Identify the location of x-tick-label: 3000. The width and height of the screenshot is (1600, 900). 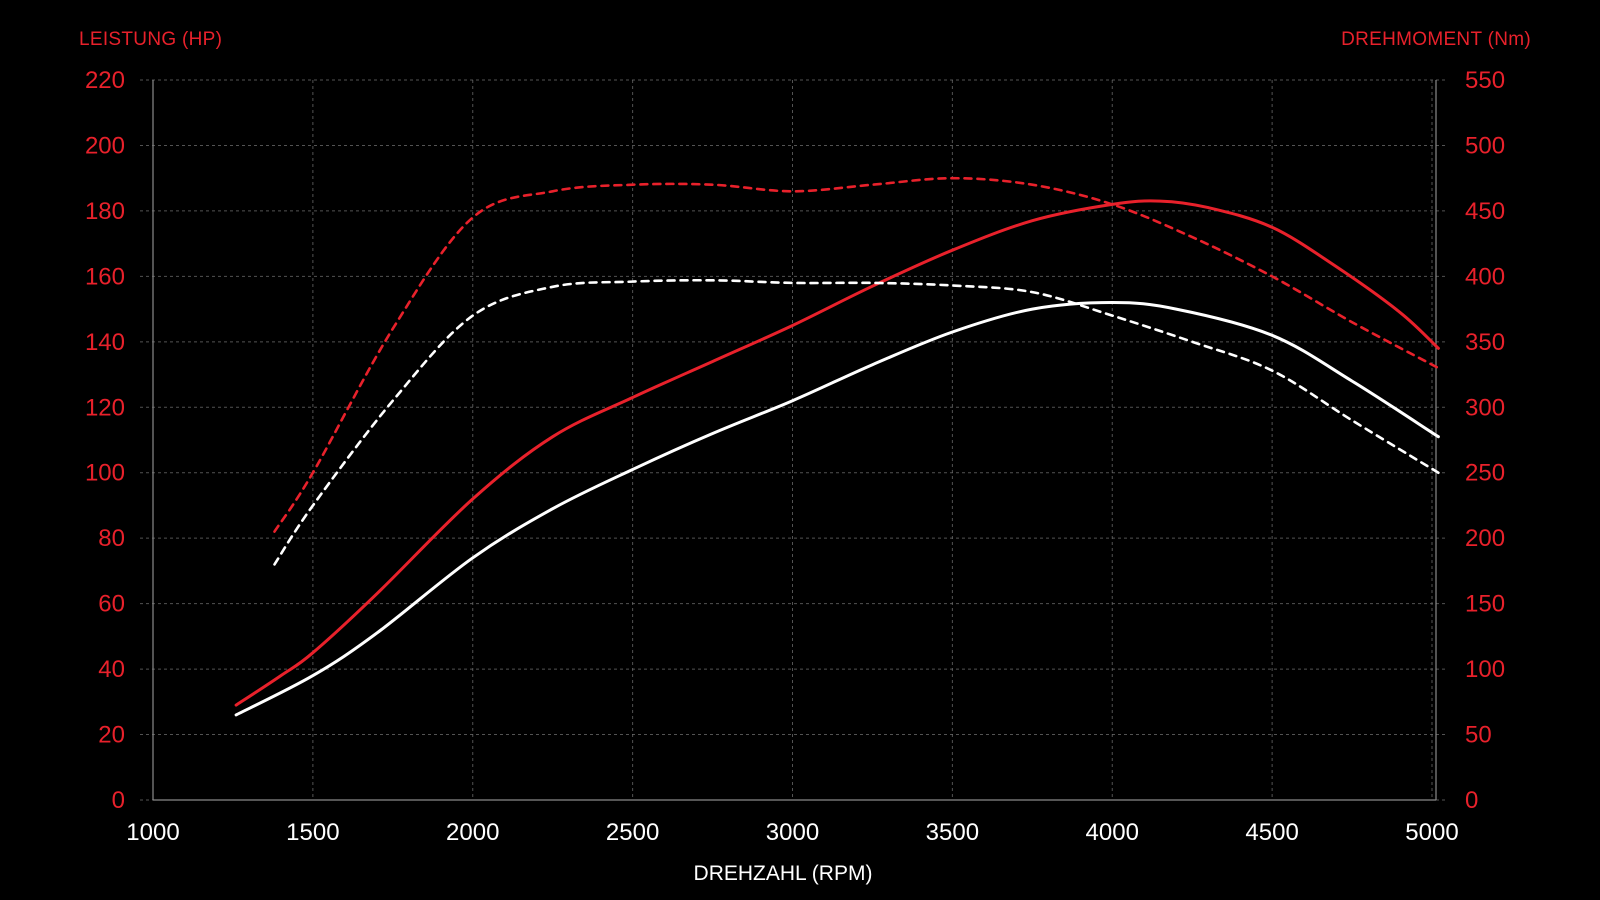
(792, 832).